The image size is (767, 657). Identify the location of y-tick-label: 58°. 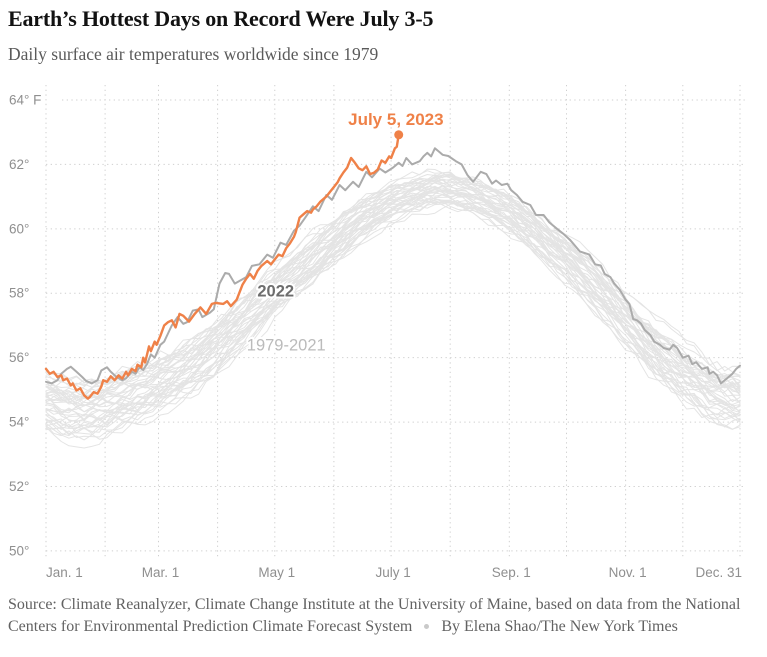
(19, 293).